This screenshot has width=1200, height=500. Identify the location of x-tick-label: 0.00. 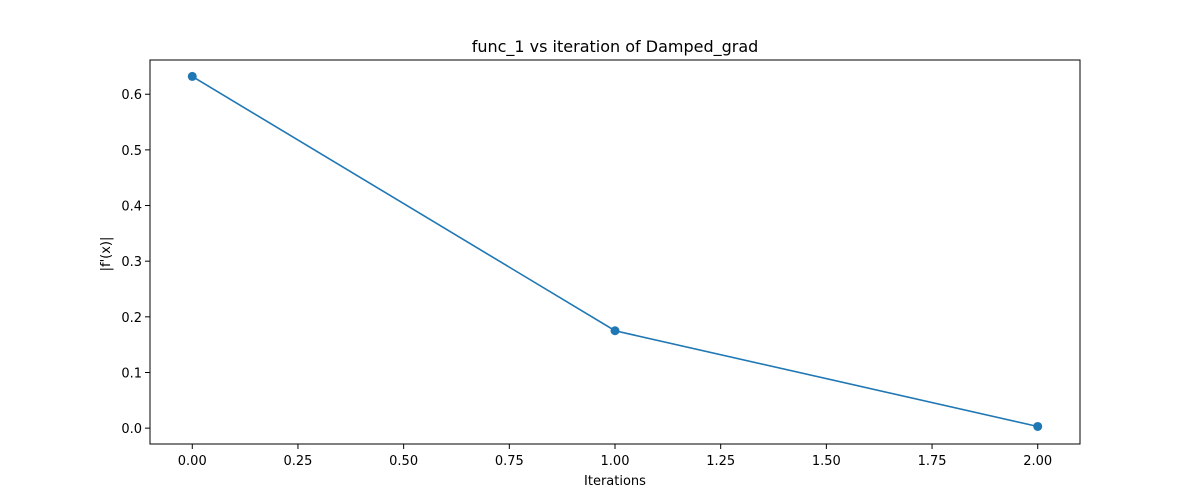
(192, 461).